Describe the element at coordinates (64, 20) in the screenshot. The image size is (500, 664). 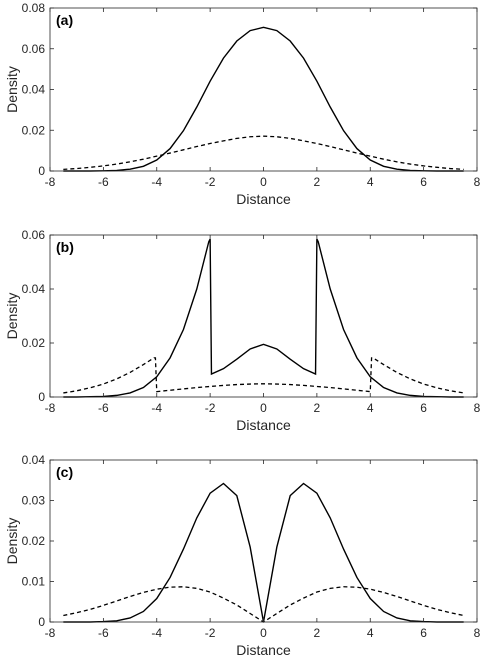
I see `panel-label: (a)` at that location.